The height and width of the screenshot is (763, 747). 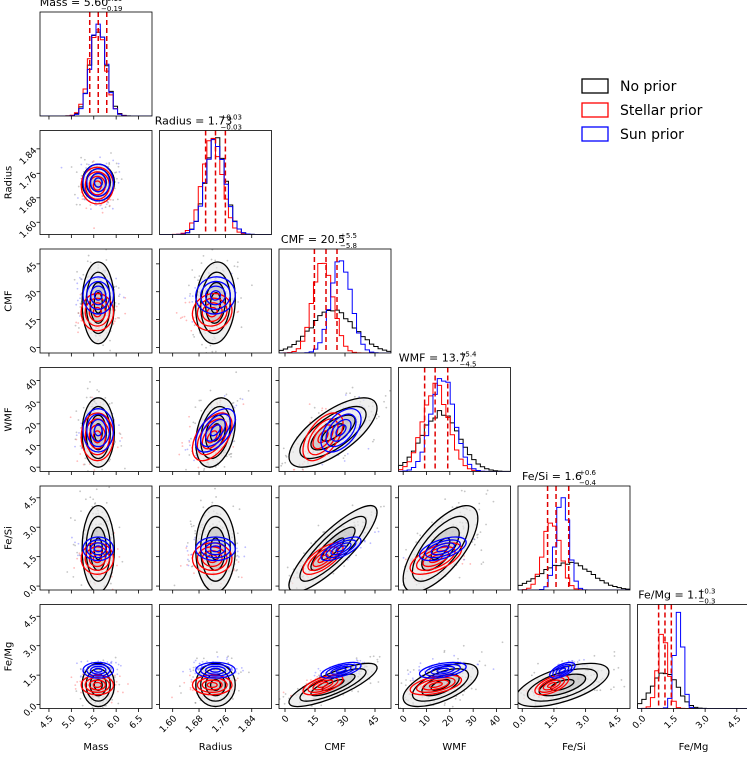 I want to click on panel-mass-vs-mass: Mass = 5.60+0.19−0.19, so click(x=96, y=60).